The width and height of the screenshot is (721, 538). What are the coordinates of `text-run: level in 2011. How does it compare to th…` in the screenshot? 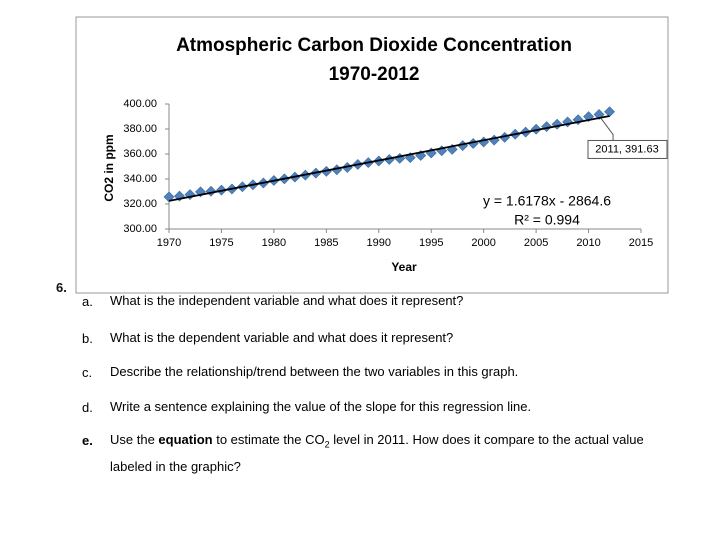 It's located at (377, 453).